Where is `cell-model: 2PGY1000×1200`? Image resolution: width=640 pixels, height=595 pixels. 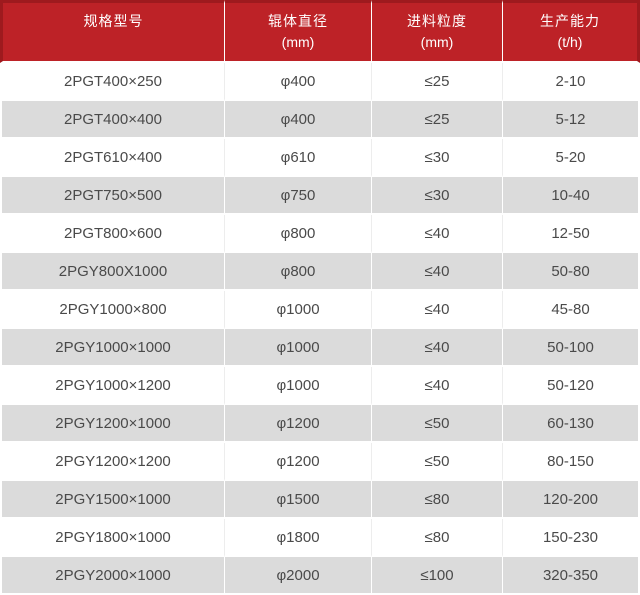 cell-model: 2PGY1000×1200 is located at coordinates (112, 386).